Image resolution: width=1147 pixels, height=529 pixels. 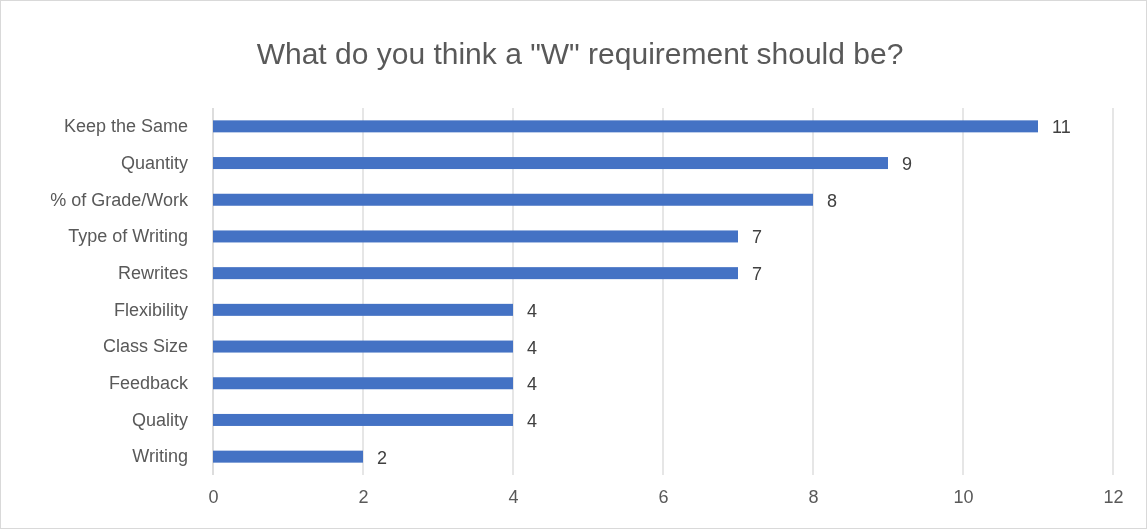 What do you see at coordinates (128, 236) in the screenshot?
I see `y-tick-label: Type of Writing` at bounding box center [128, 236].